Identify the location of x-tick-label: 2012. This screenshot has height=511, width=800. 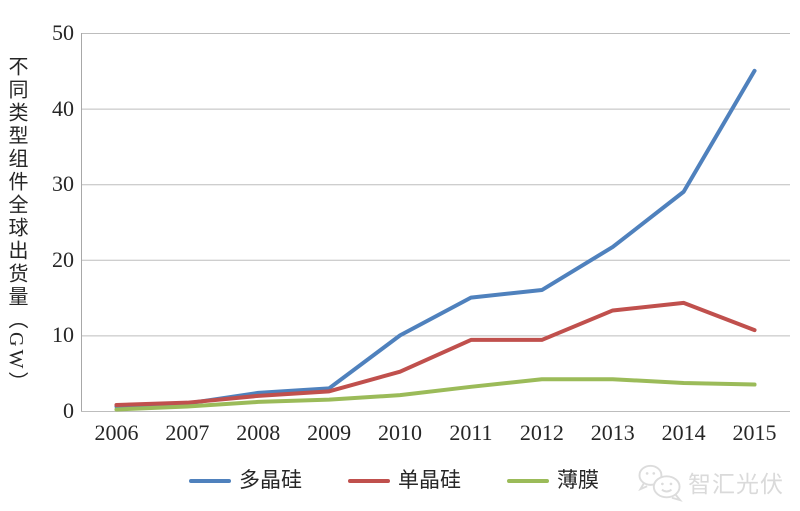
(541, 432).